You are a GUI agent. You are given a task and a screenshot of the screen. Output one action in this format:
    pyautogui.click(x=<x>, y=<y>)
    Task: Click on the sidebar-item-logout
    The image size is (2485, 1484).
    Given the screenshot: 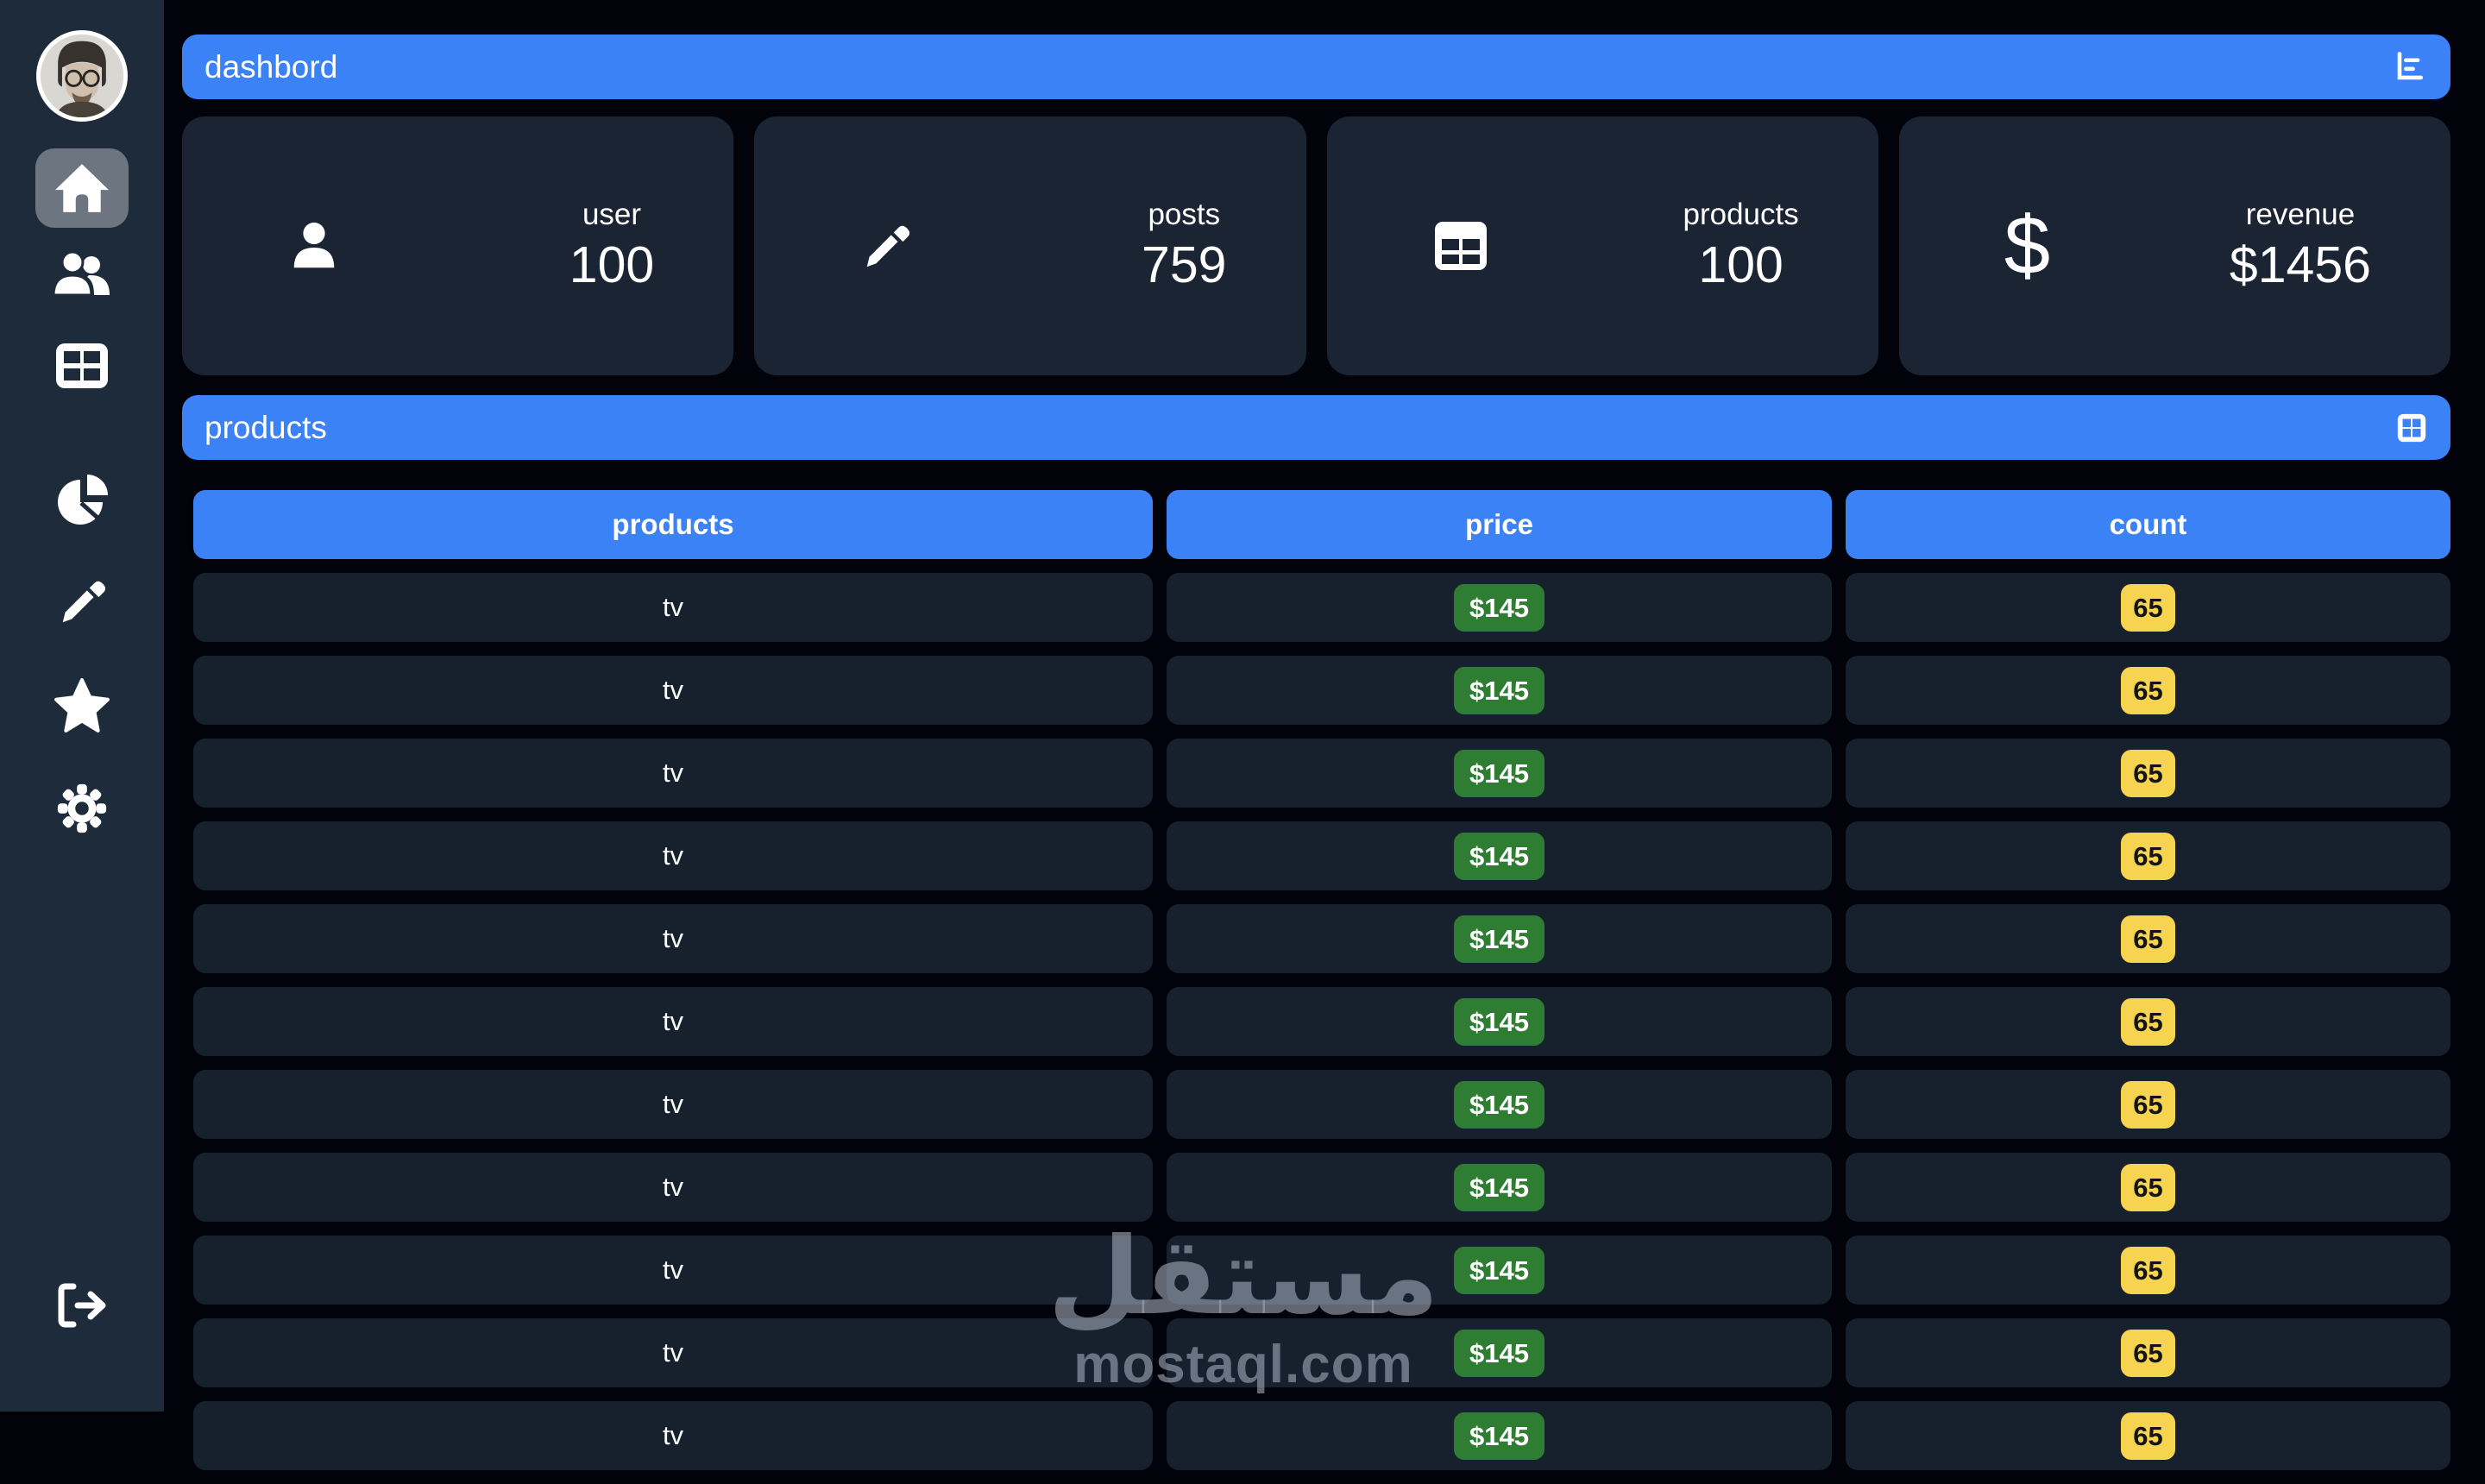 What is the action you would take?
    pyautogui.click(x=82, y=1305)
    